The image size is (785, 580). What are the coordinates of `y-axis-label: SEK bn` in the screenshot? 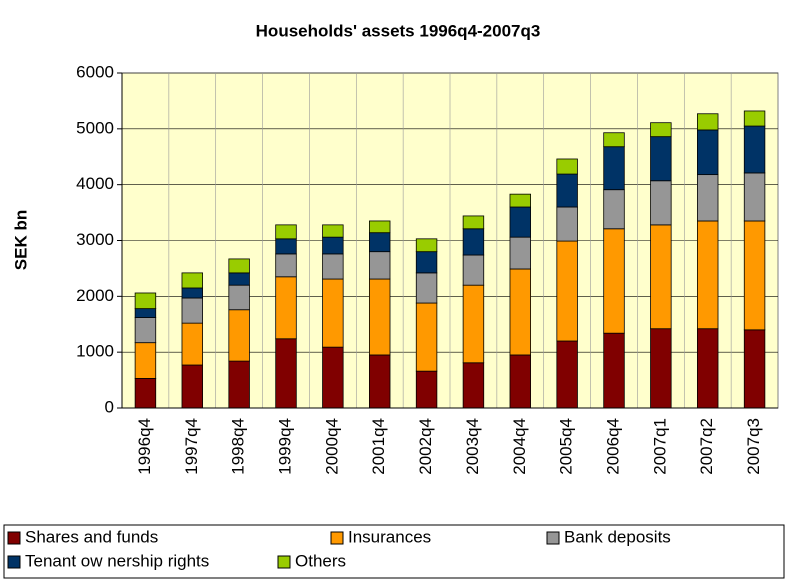 It's located at (20, 240).